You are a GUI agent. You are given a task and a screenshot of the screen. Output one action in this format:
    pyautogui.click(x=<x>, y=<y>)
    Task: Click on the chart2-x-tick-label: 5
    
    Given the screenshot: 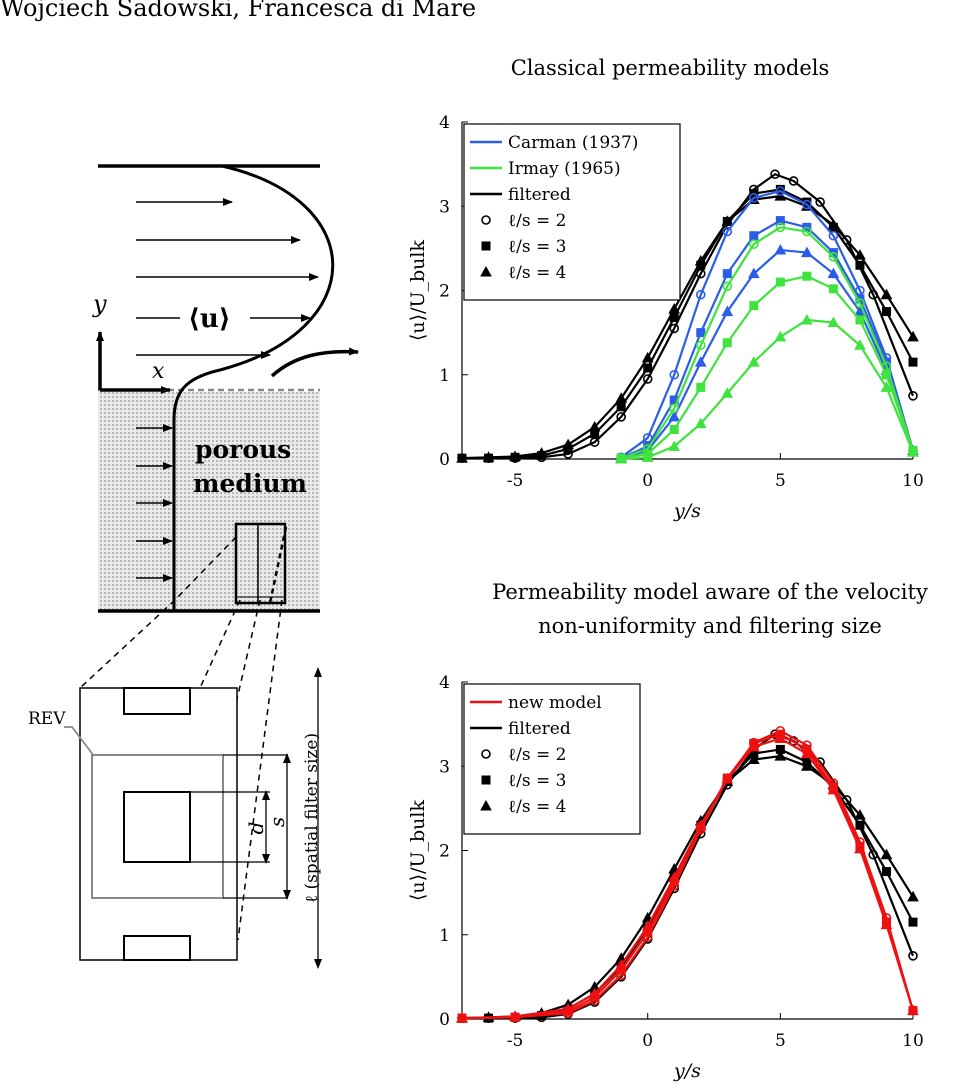 What is the action you would take?
    pyautogui.click(x=780, y=1041)
    